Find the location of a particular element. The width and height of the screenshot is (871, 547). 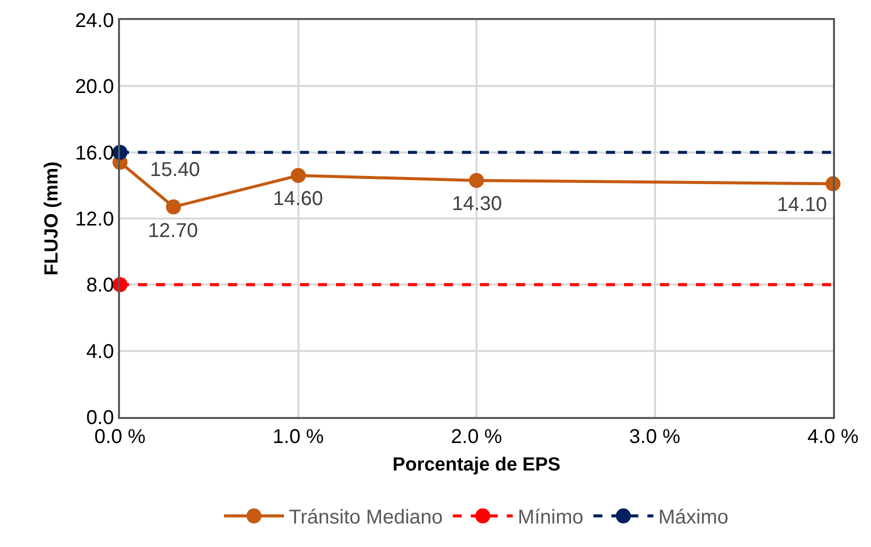

legend-label: Tránsito Mediano is located at coordinates (366, 517).